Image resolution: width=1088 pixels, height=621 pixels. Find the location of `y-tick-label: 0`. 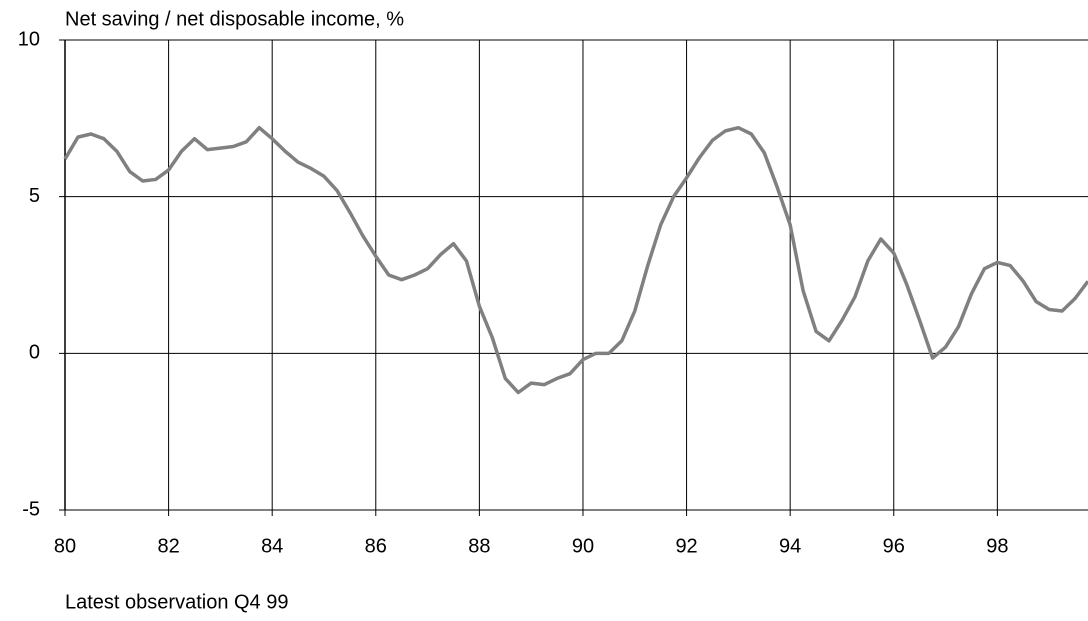

y-tick-label: 0 is located at coordinates (34, 353).